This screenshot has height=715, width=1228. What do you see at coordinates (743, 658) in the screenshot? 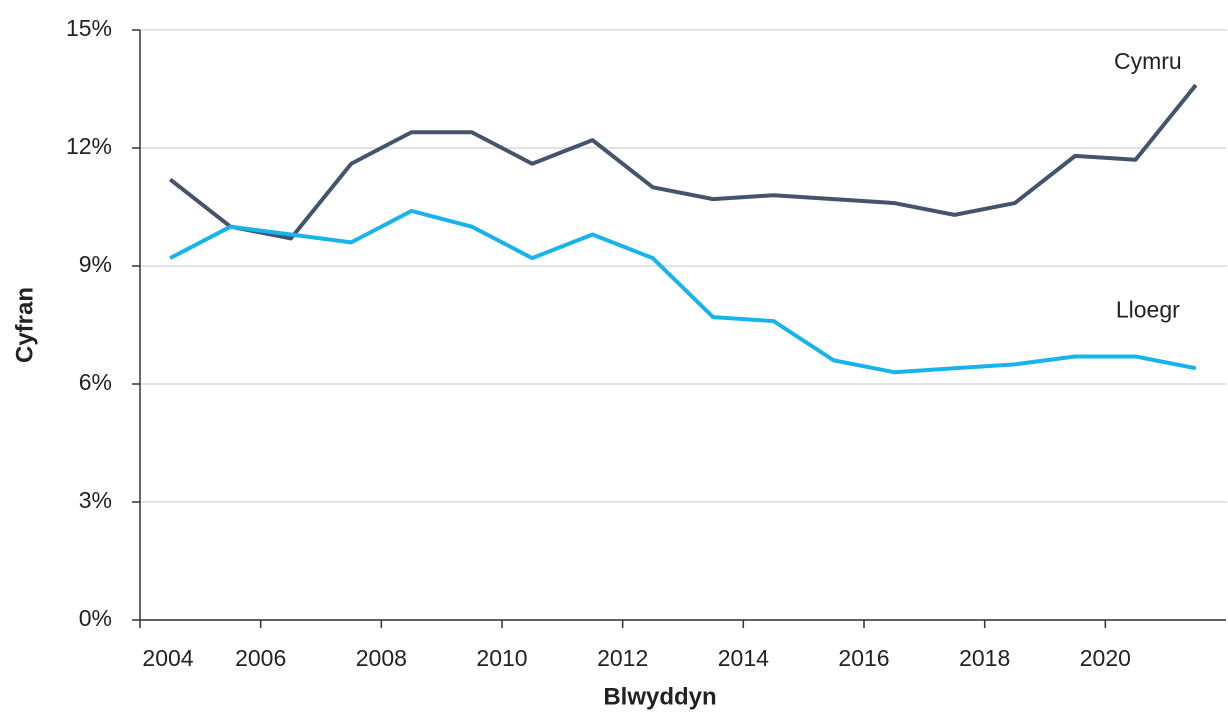
I see `x-tick-label: 2014` at bounding box center [743, 658].